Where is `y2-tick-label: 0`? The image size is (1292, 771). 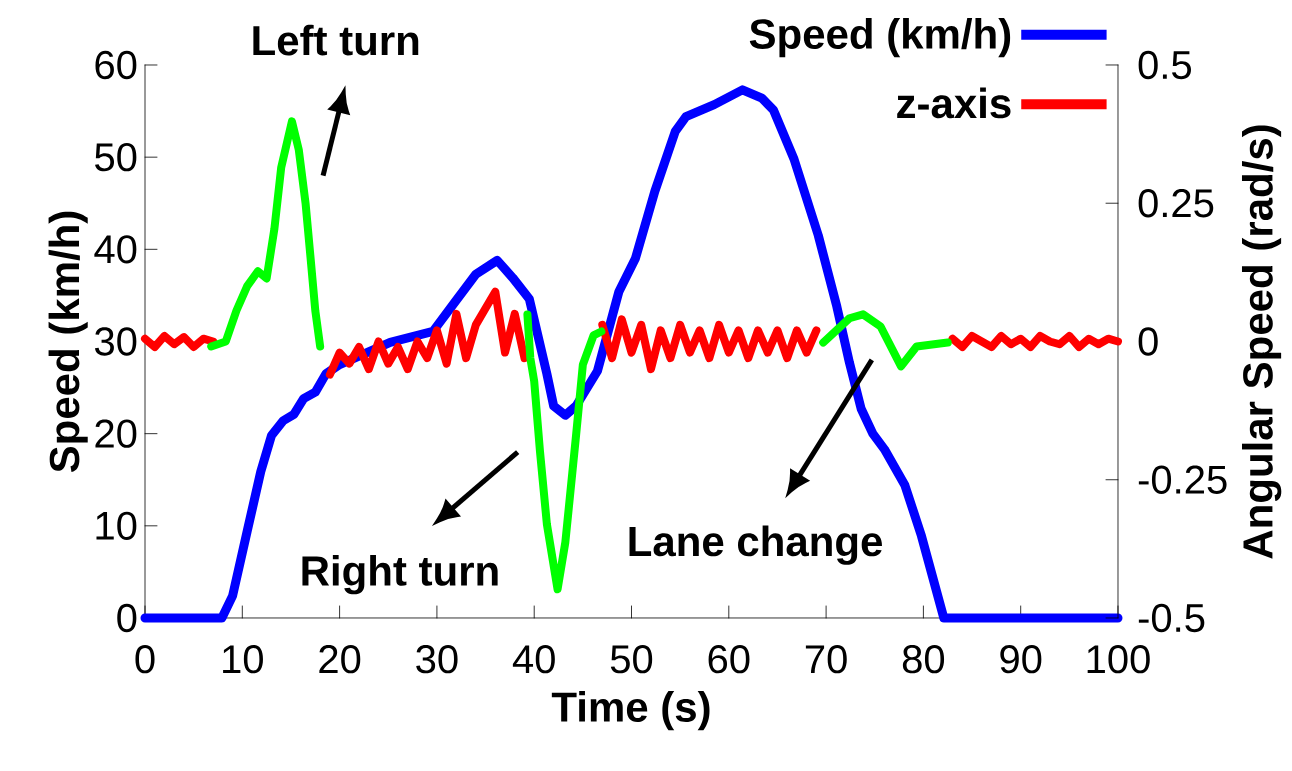 y2-tick-label: 0 is located at coordinates (1148, 341).